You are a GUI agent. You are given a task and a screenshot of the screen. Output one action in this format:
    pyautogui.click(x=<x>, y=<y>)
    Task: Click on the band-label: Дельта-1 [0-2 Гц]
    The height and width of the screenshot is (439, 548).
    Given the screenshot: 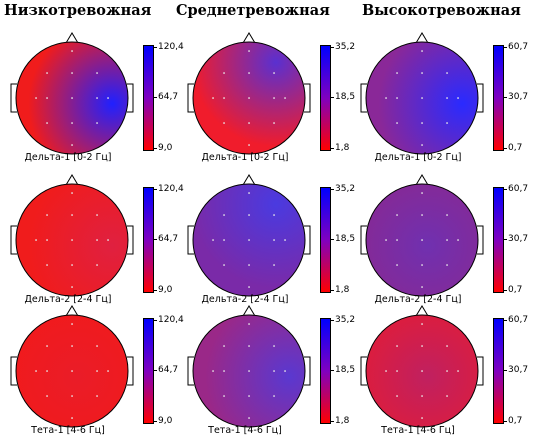 What is the action you would take?
    pyautogui.click(x=245, y=157)
    